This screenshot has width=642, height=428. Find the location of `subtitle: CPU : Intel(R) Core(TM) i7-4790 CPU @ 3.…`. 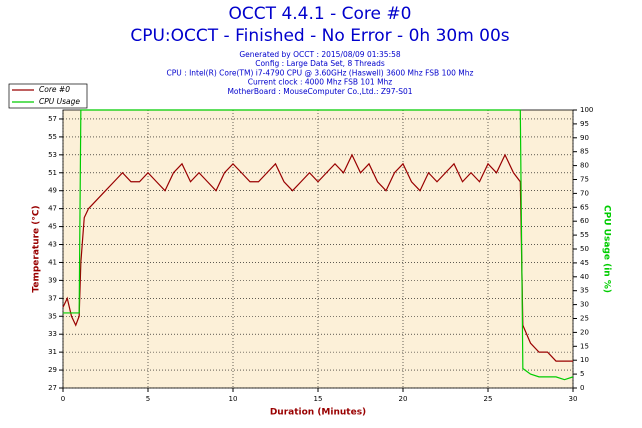

subtitle: CPU : Intel(R) Core(TM) i7-4790 CPU @ 3.… is located at coordinates (320, 72).